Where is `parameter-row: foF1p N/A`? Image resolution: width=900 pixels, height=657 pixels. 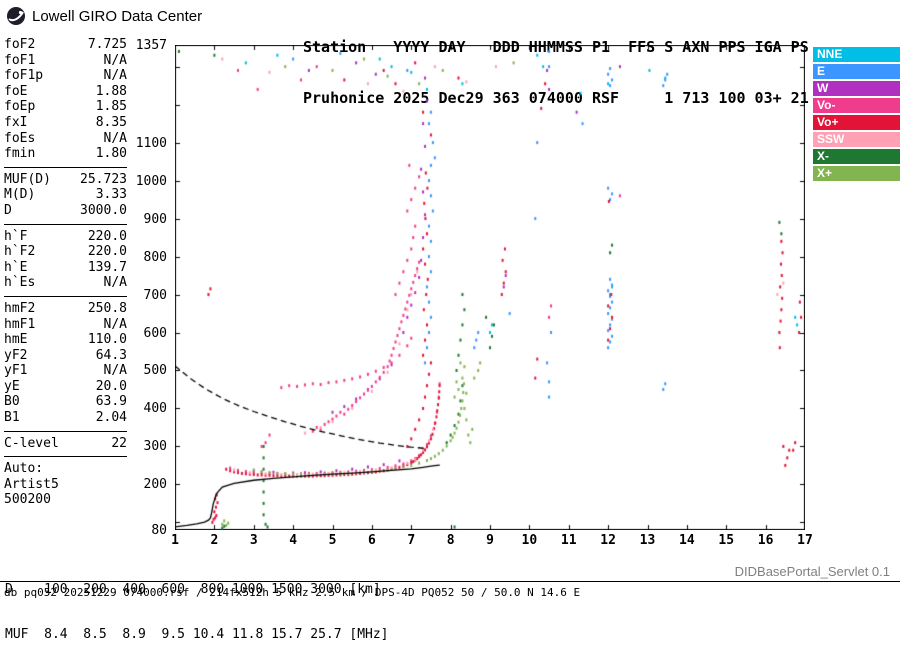 parameter-row: foF1p N/A is located at coordinates (65, 76).